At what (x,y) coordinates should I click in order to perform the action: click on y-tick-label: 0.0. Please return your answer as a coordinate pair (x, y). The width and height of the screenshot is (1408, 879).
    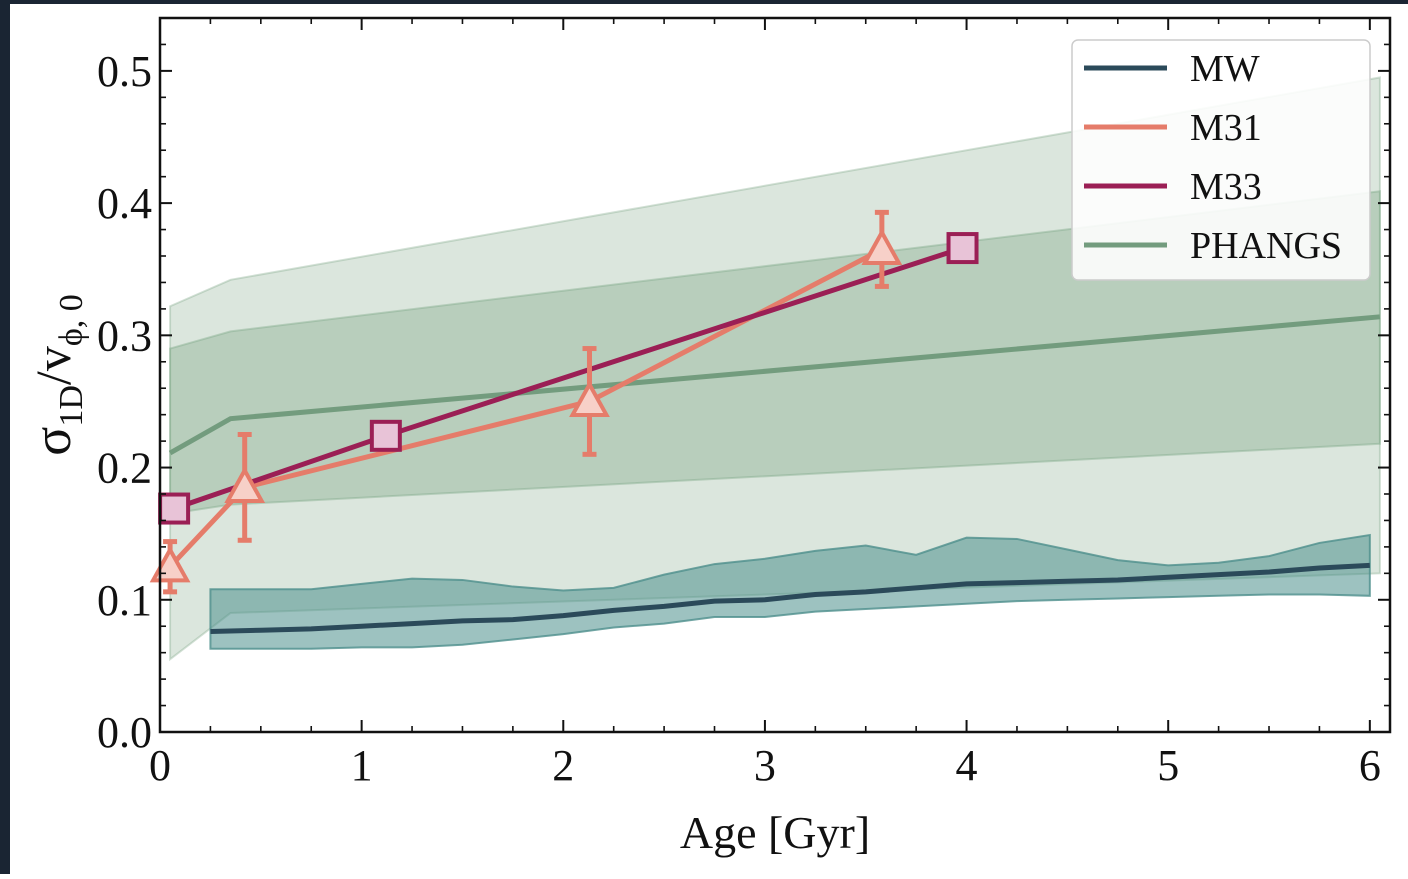
    Looking at the image, I should click on (124, 732).